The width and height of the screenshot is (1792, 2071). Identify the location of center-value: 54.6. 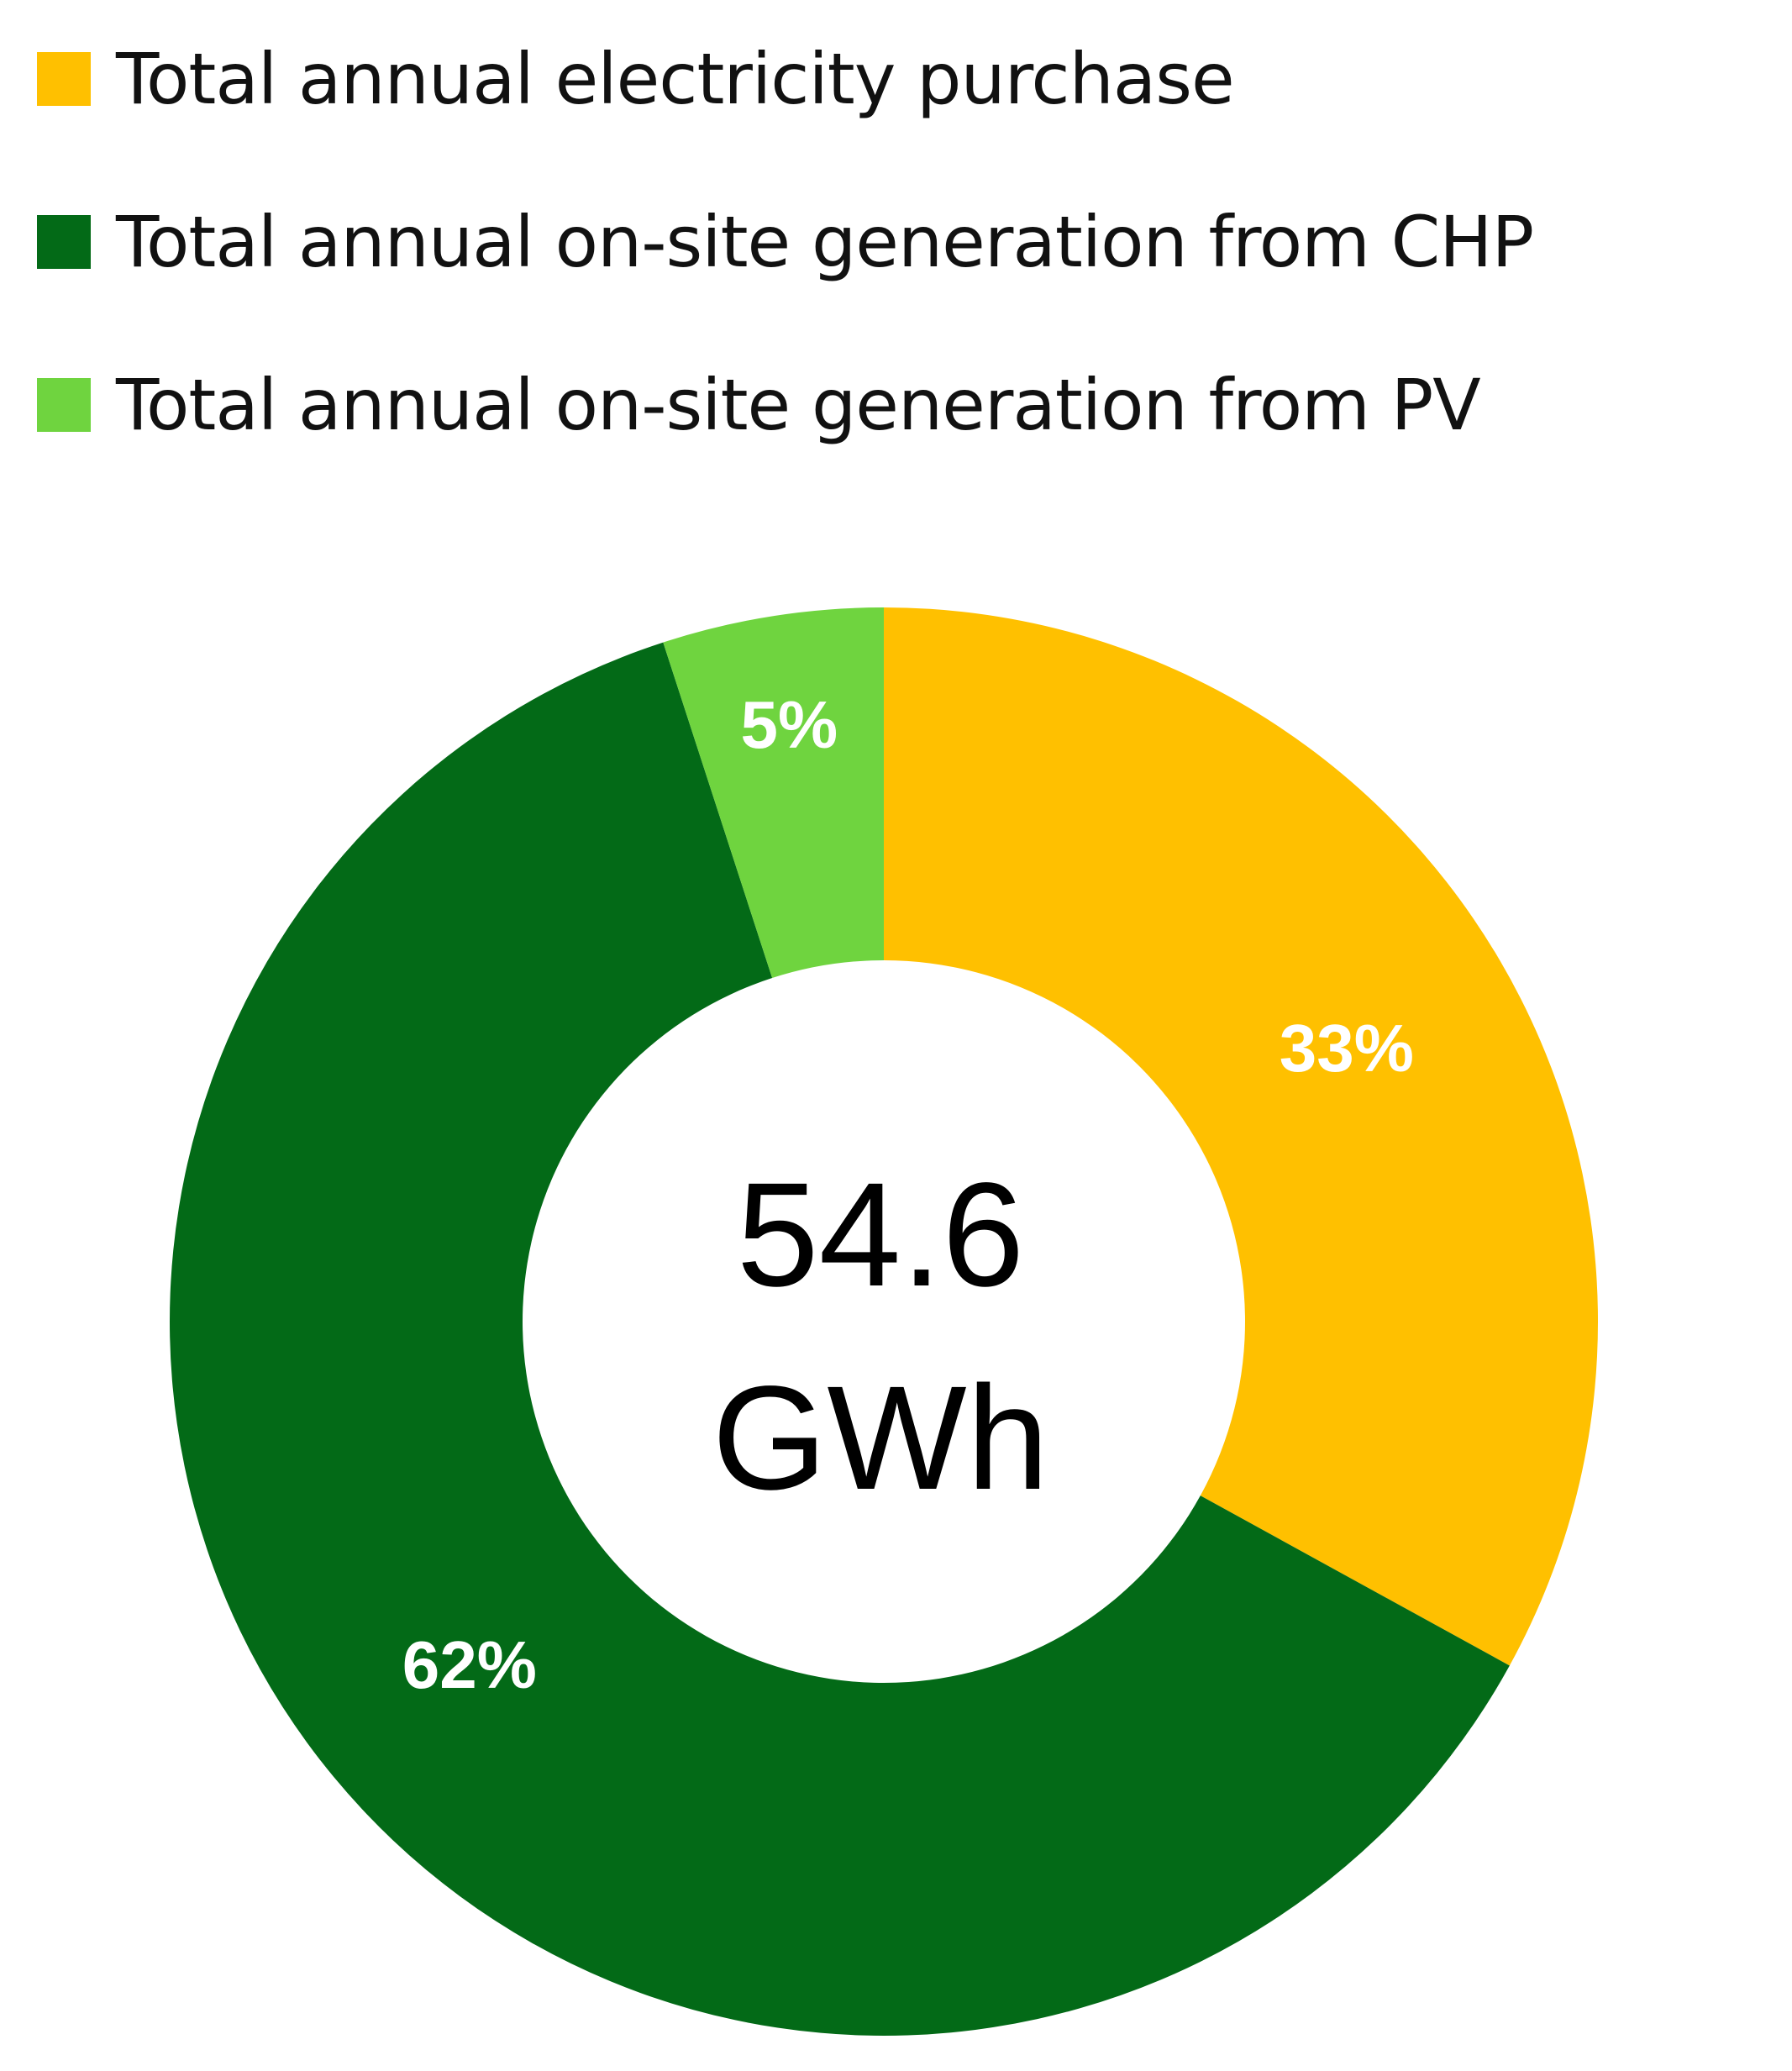
(881, 1235).